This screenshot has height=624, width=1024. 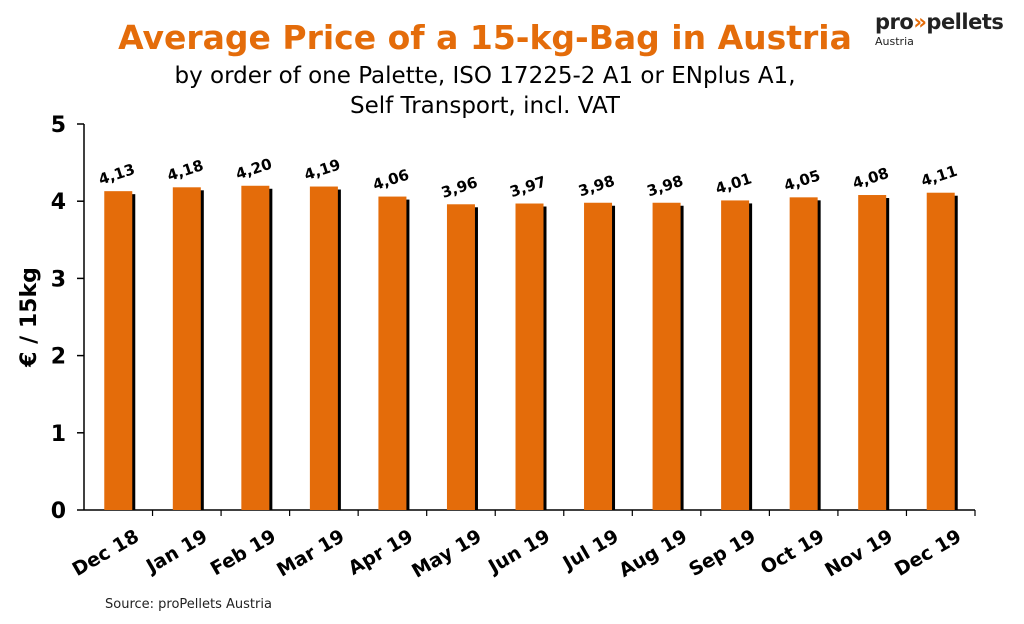 I want to click on x-tick-label: Dec 19, so click(x=928, y=553).